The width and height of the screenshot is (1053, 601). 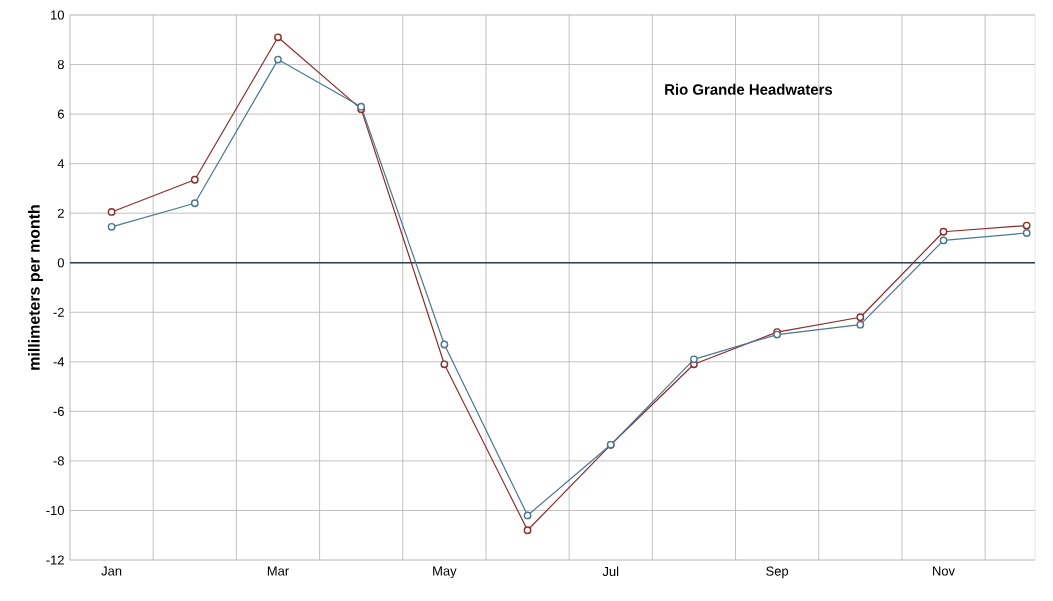 What do you see at coordinates (610, 571) in the screenshot?
I see `x-tick-label: Jul` at bounding box center [610, 571].